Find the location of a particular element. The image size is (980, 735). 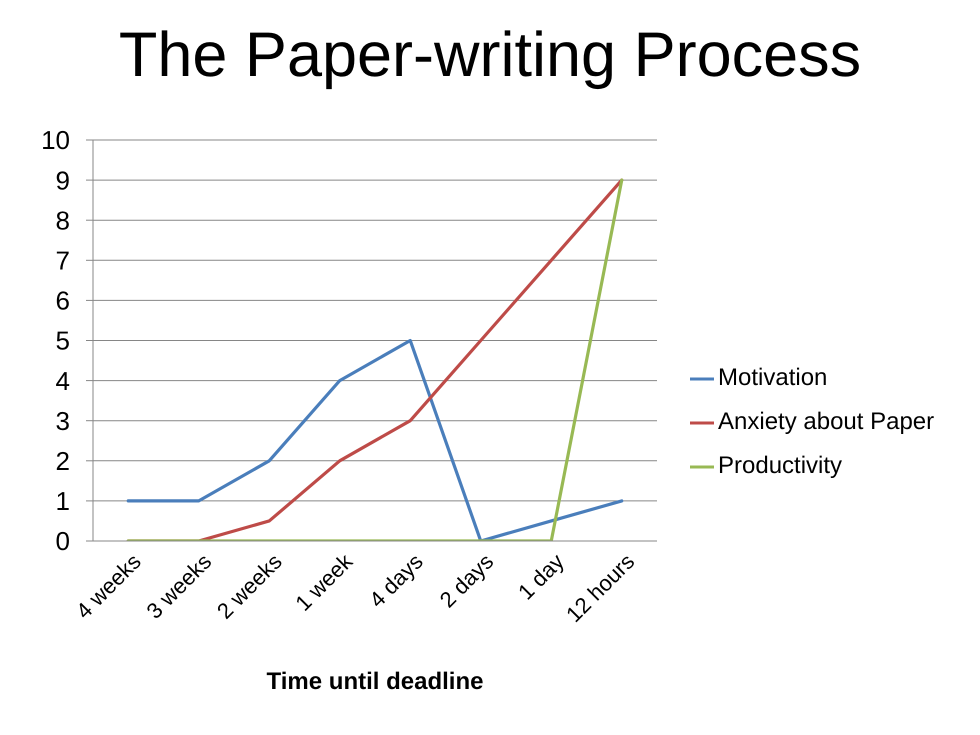

legend-label: Productivity is located at coordinates (780, 465).